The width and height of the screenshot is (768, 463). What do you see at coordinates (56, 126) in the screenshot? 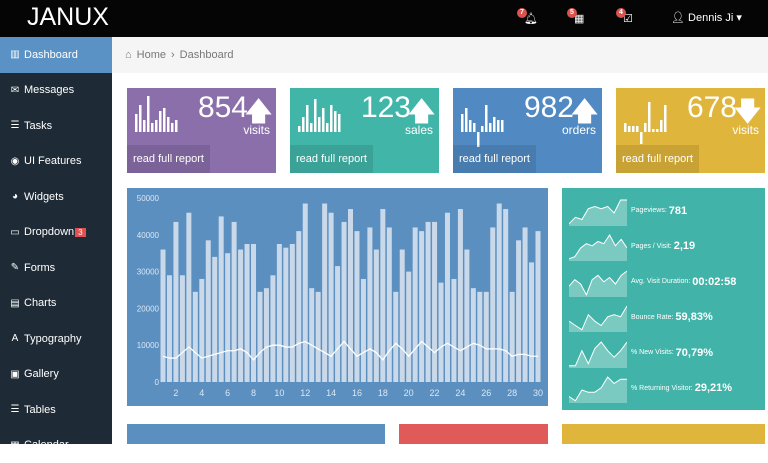
I see `sidebar-item-tasks: ☰Tasks` at bounding box center [56, 126].